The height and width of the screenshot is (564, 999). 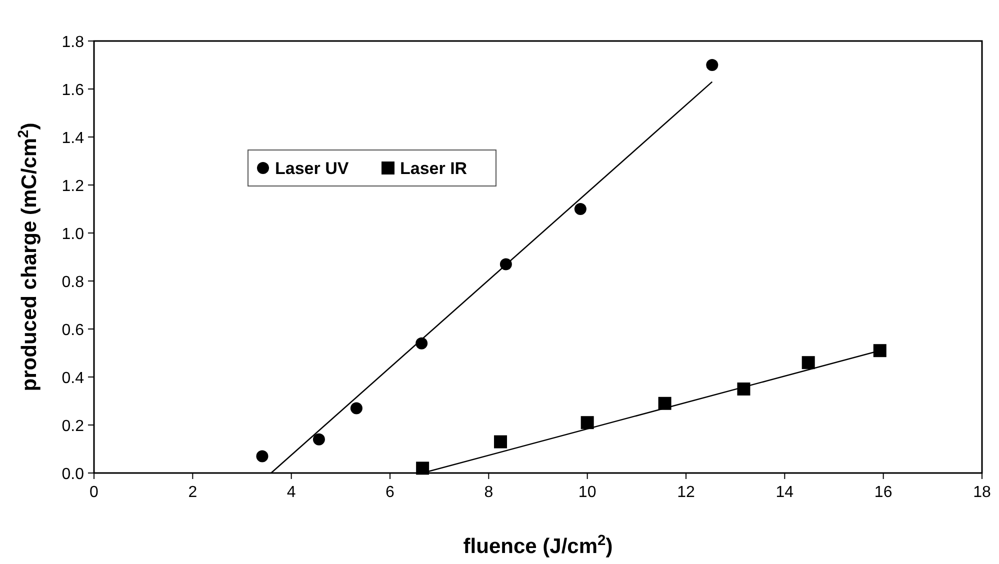 I want to click on x-tick-label: 4, so click(x=291, y=492).